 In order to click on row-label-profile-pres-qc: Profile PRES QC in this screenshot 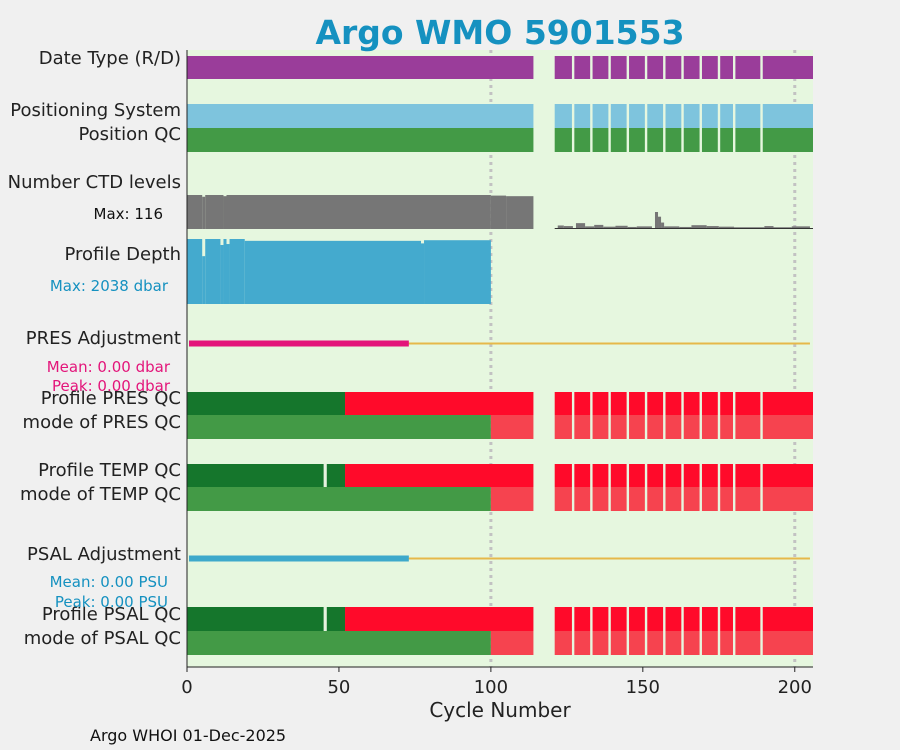, I will do `click(111, 398)`.